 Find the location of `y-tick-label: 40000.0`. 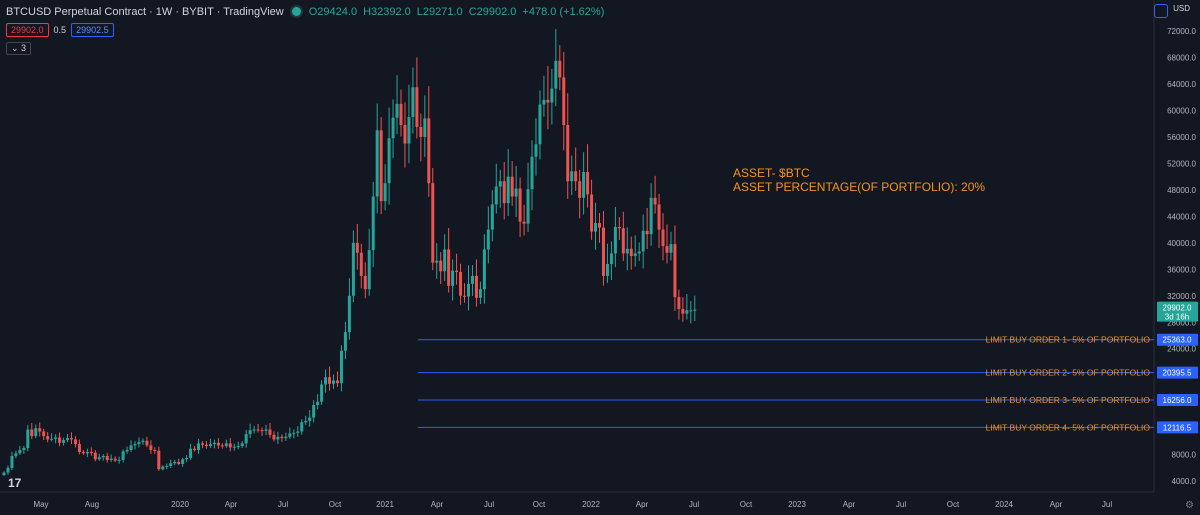

y-tick-label: 40000.0 is located at coordinates (1181, 243).